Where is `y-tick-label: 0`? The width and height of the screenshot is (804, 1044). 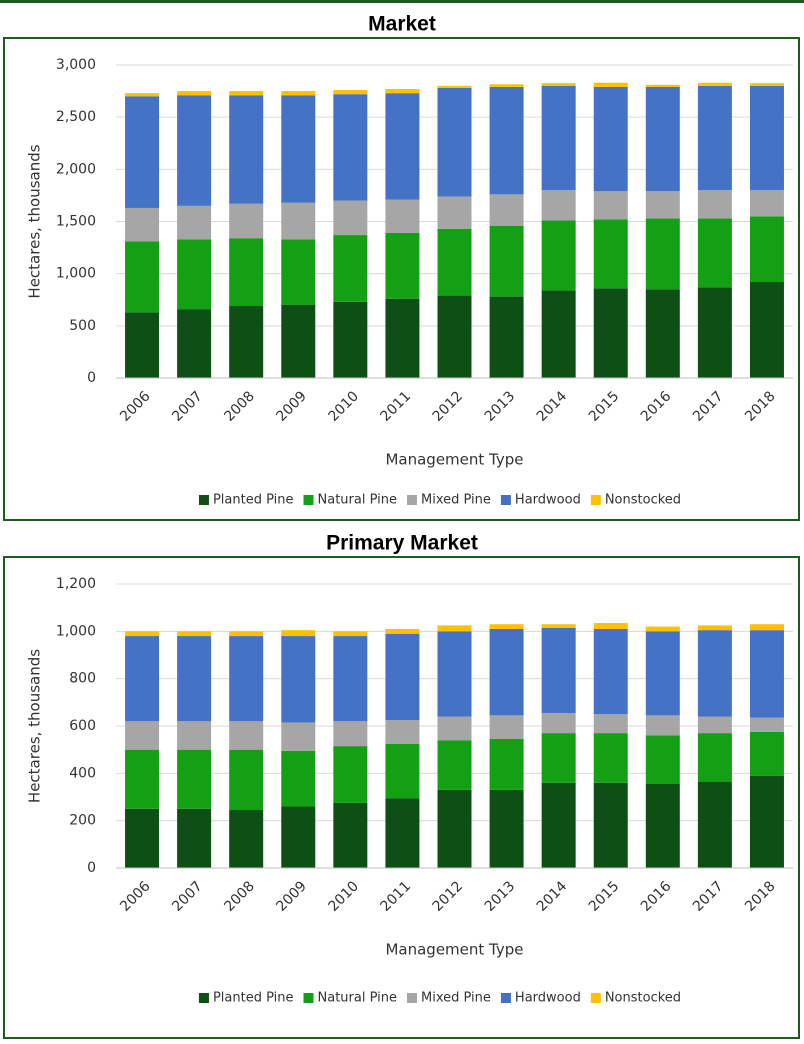
y-tick-label: 0 is located at coordinates (91, 378).